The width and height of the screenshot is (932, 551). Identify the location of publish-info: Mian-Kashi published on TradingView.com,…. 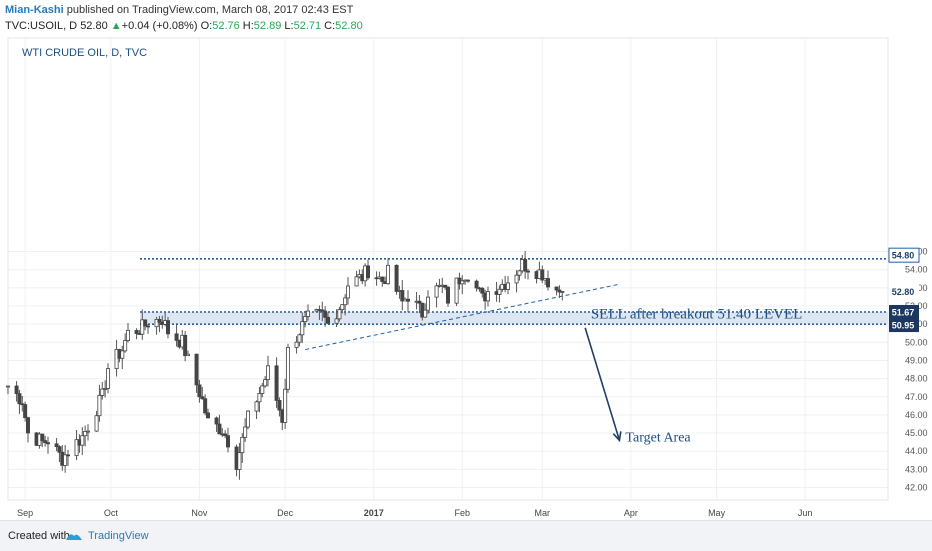
(179, 10).